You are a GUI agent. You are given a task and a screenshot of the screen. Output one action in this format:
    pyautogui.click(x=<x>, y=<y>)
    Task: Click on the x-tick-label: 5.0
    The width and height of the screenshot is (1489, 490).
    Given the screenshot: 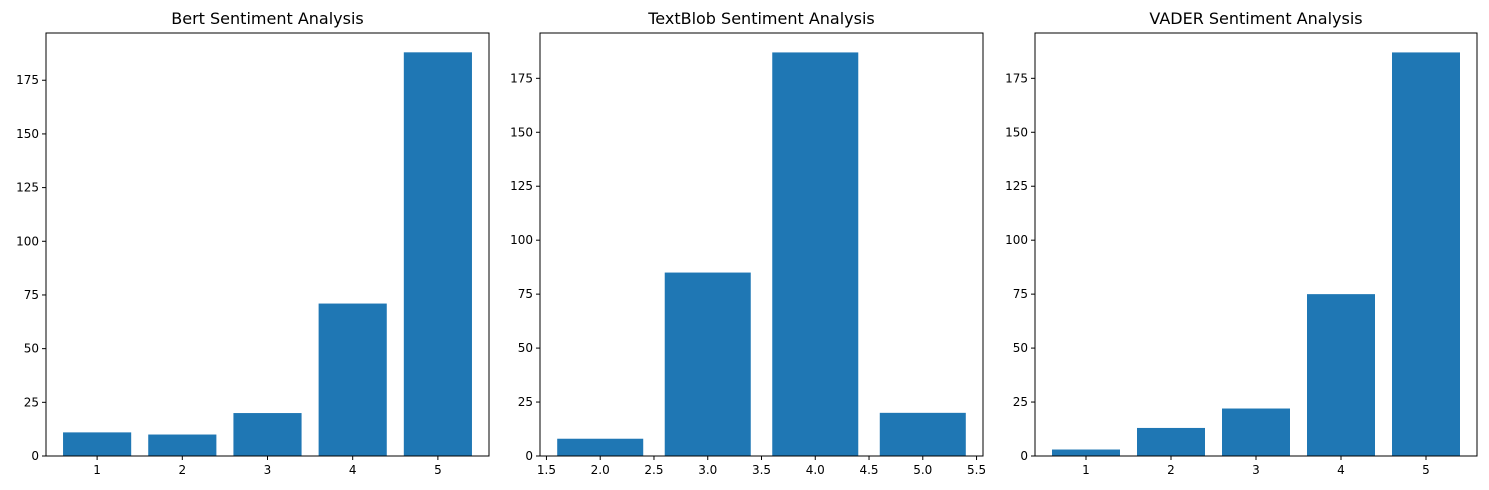 What is the action you would take?
    pyautogui.click(x=922, y=470)
    